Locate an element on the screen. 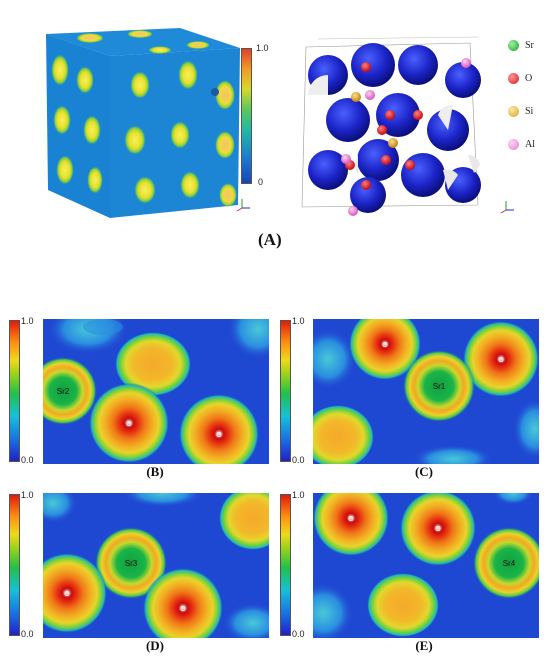  atom-label-c-2: O is located at coordinates (501, 360).